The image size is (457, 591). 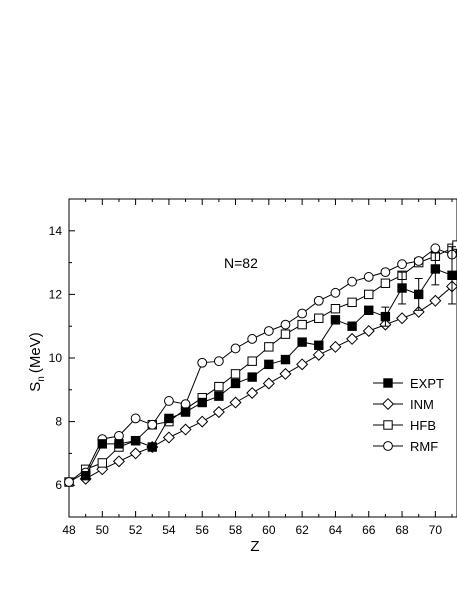 I want to click on x-tick-label: 68, so click(x=402, y=530).